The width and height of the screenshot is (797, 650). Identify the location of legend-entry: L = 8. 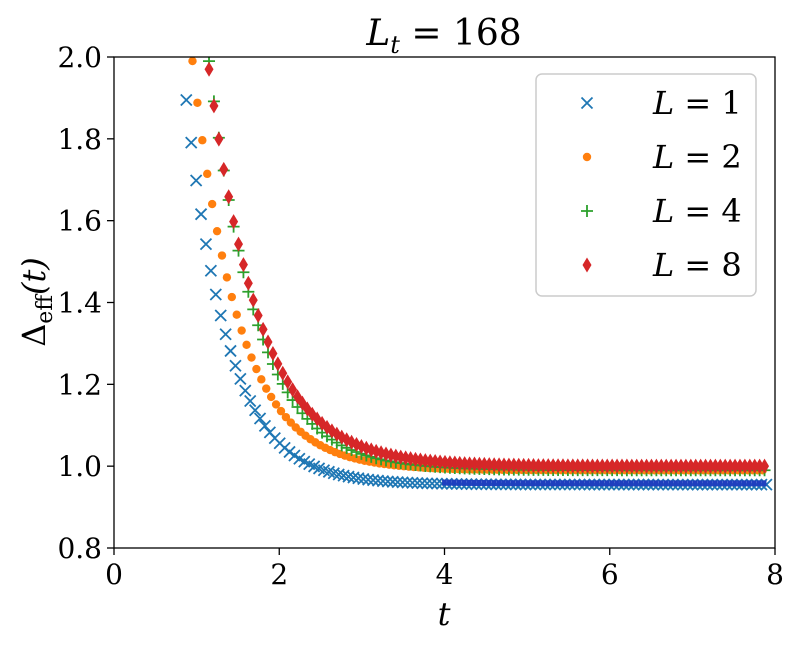
(662, 265).